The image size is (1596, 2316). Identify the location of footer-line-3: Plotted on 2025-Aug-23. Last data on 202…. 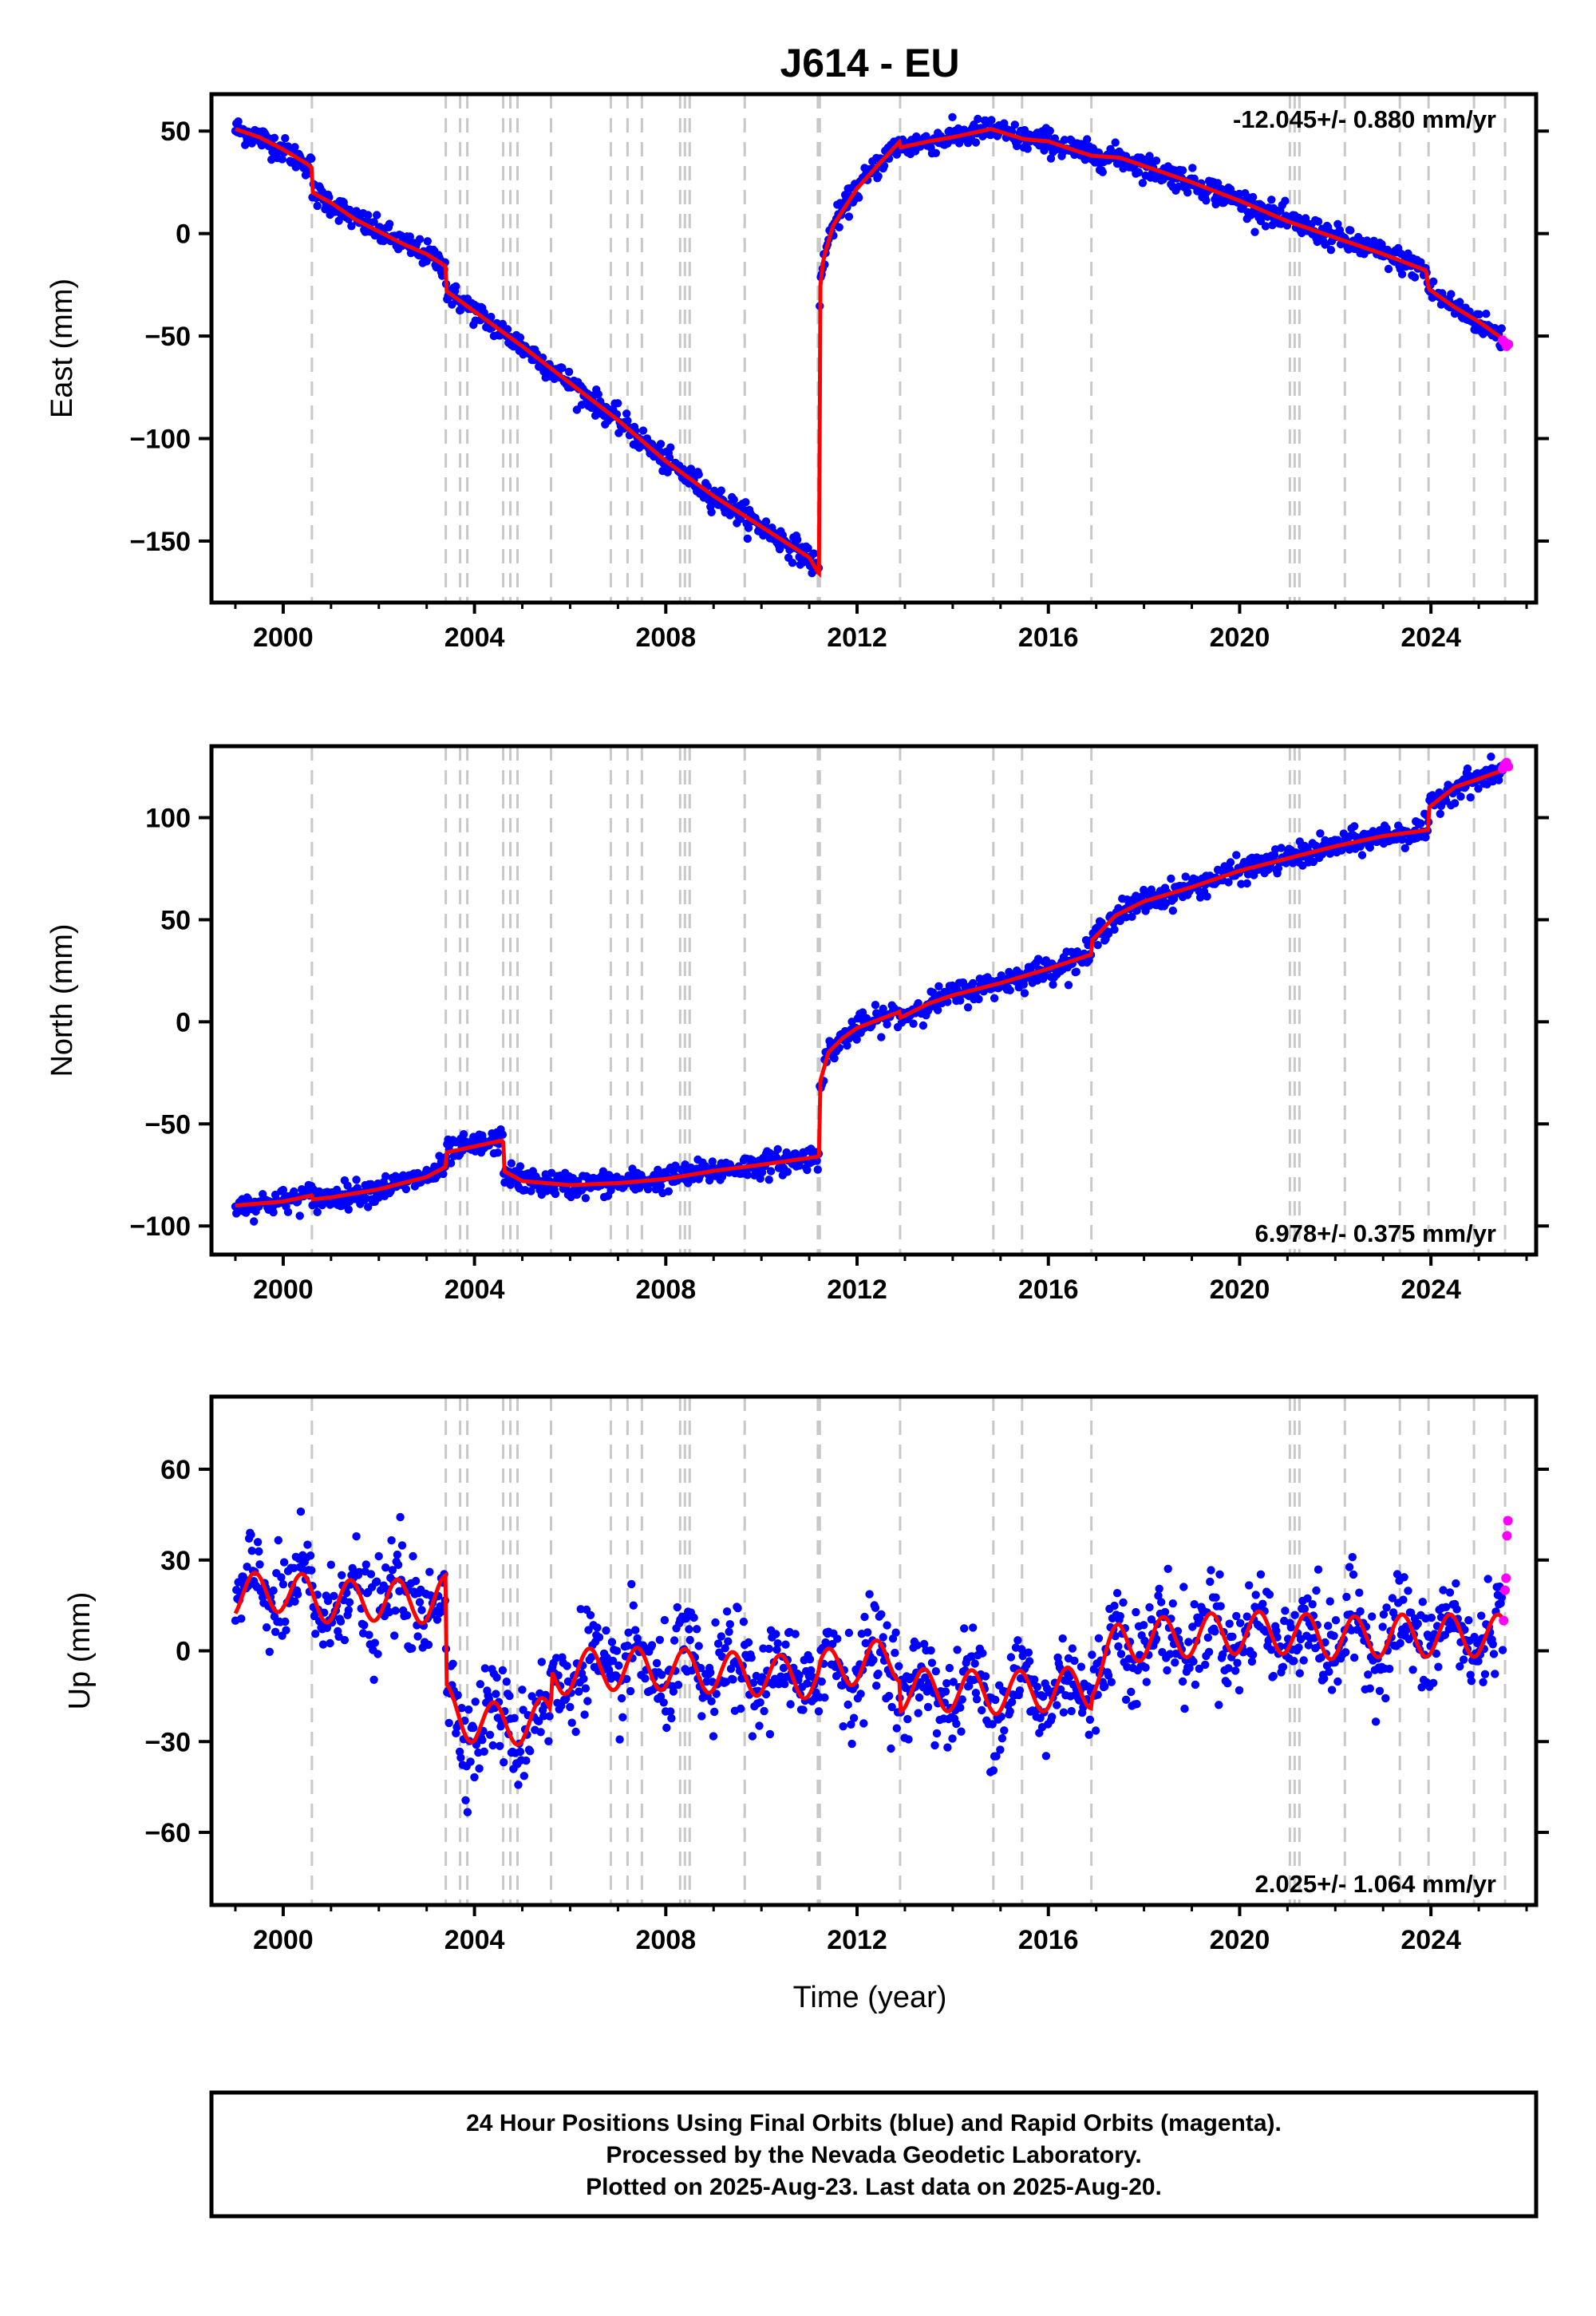
(874, 2187).